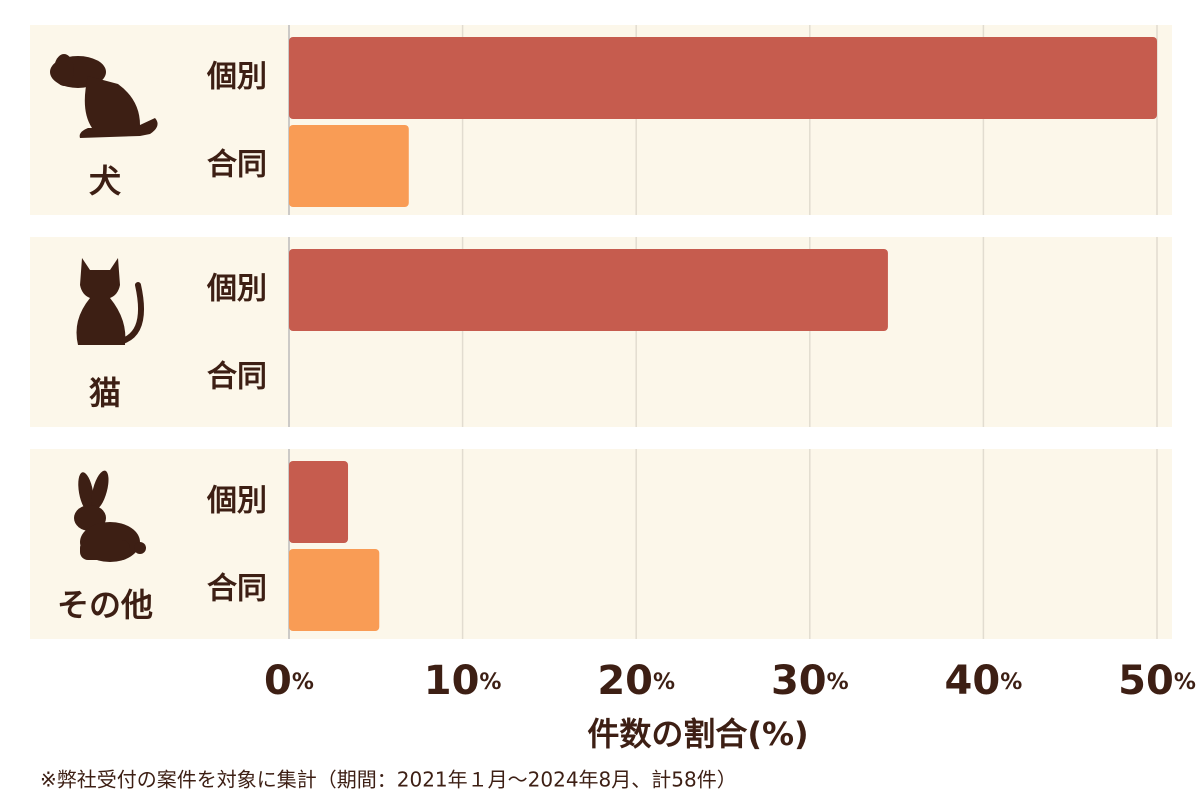 This screenshot has width=1200, height=800. What do you see at coordinates (463, 681) in the screenshot?
I see `x-tick-label: 10%` at bounding box center [463, 681].